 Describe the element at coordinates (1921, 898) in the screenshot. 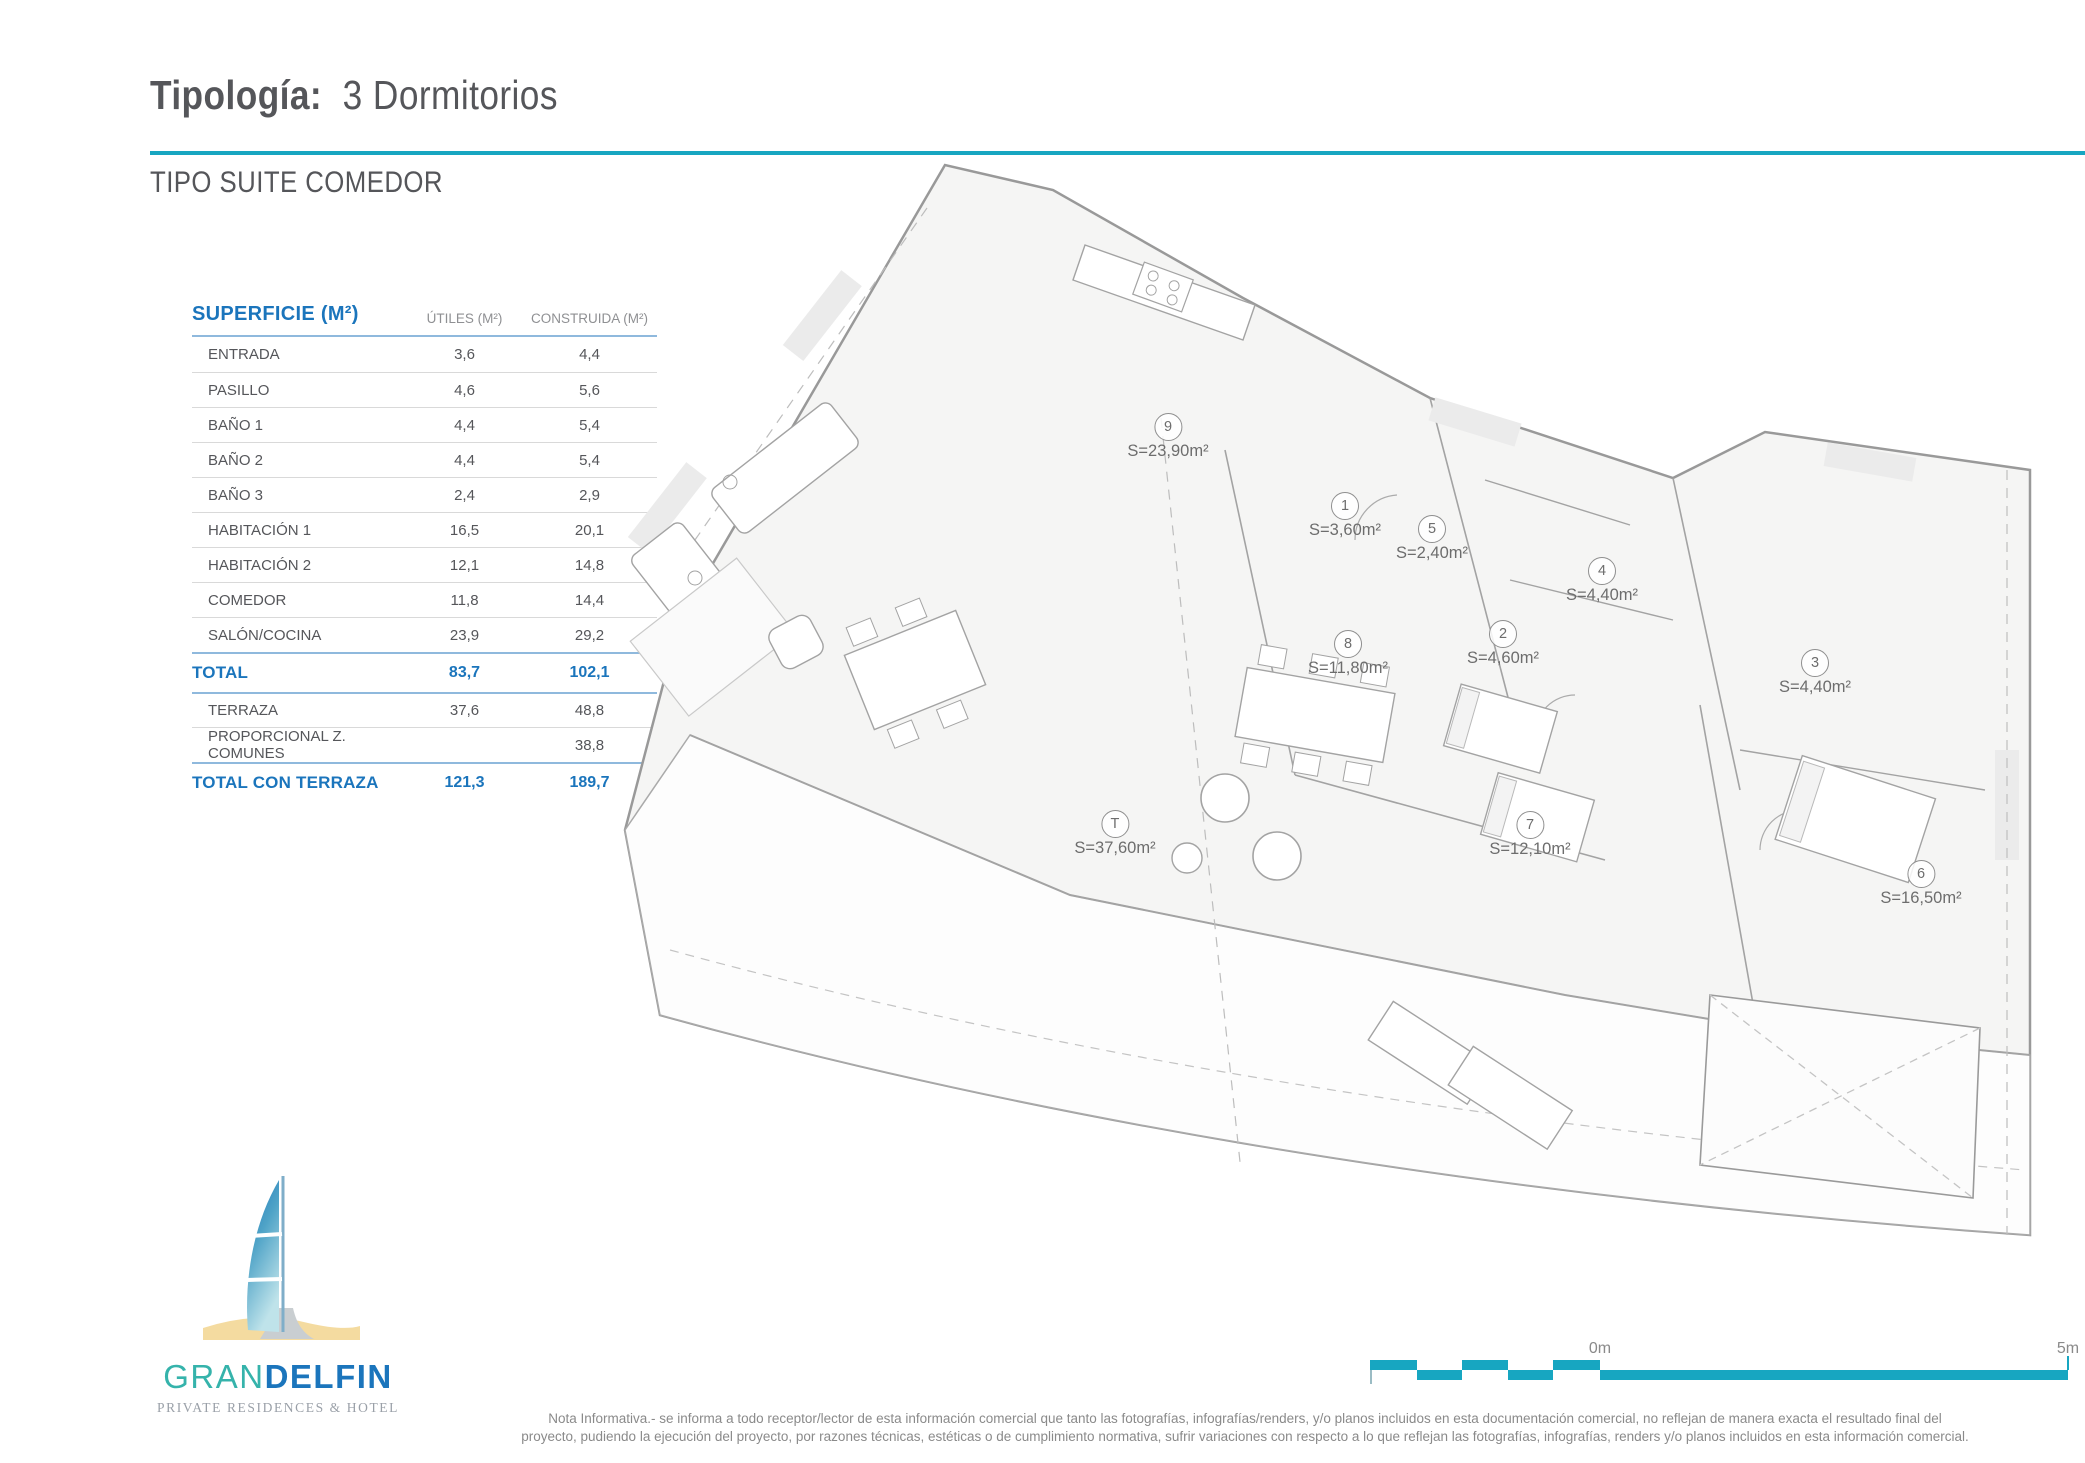

I see `room-area-text: S=16,50m²` at that location.